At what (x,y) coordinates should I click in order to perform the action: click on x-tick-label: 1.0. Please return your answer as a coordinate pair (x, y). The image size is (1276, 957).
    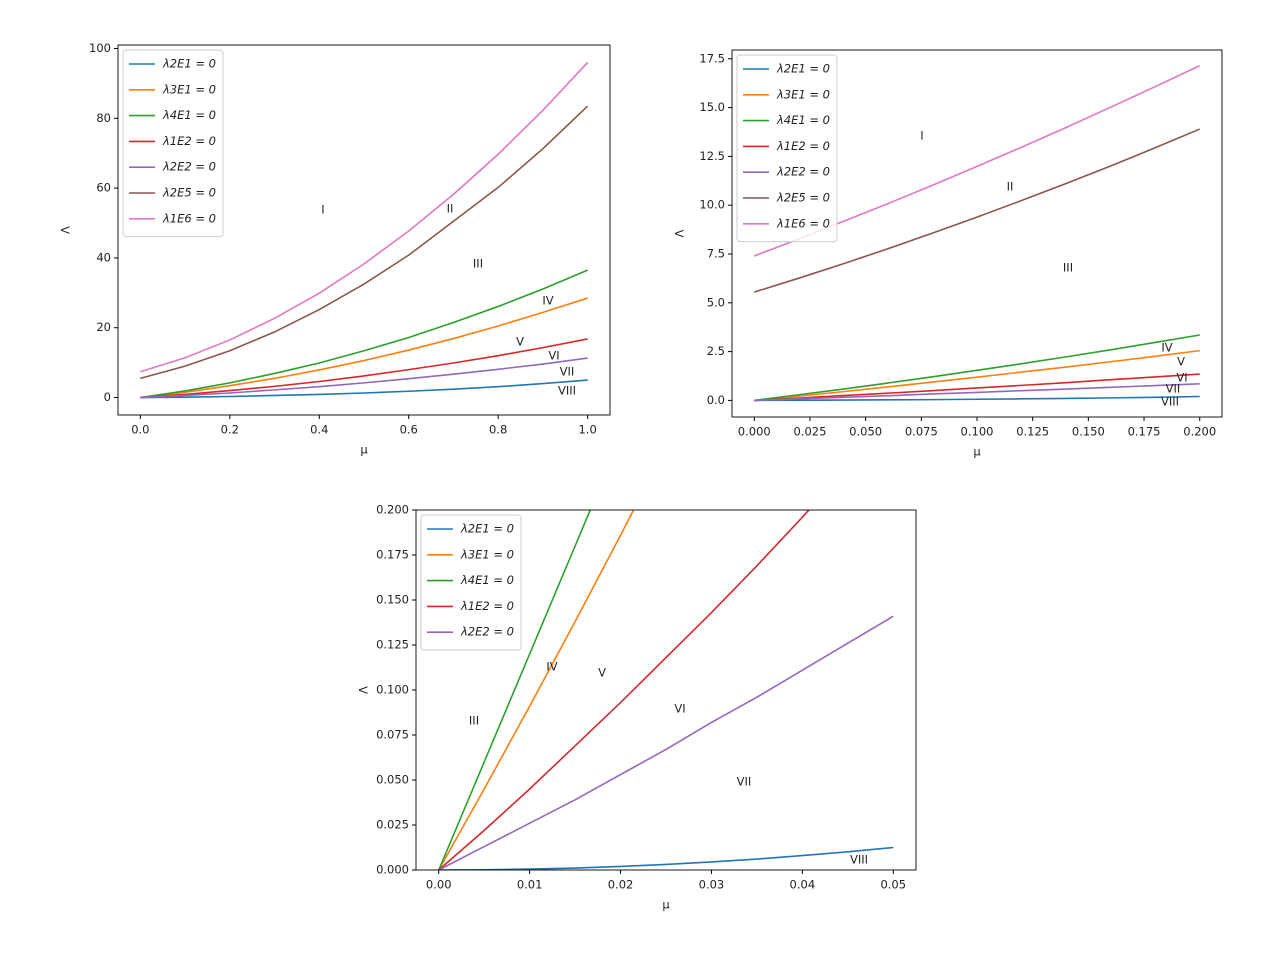
    Looking at the image, I should click on (587, 430).